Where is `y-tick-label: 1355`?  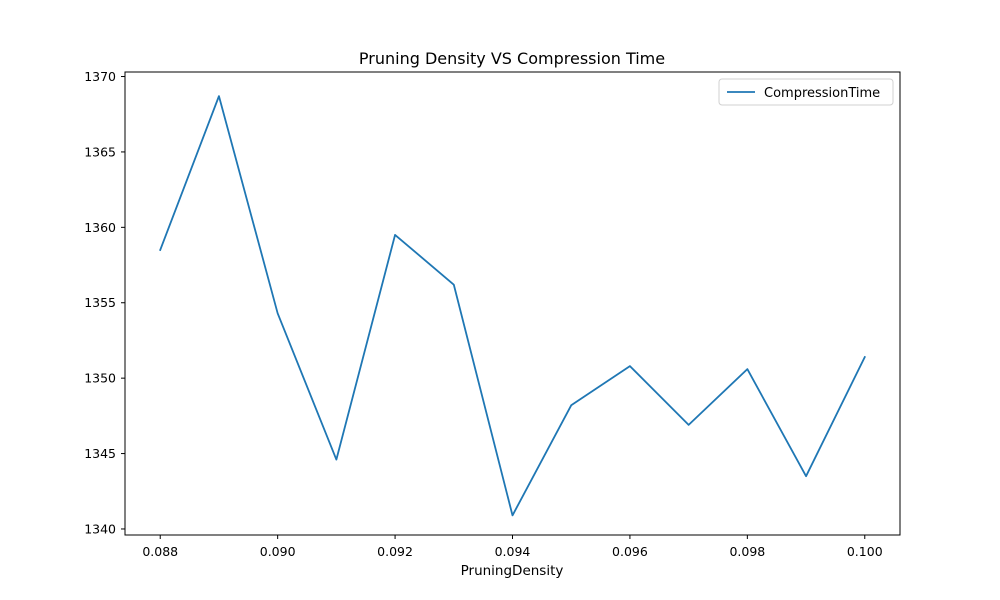
y-tick-label: 1355 is located at coordinates (100, 302).